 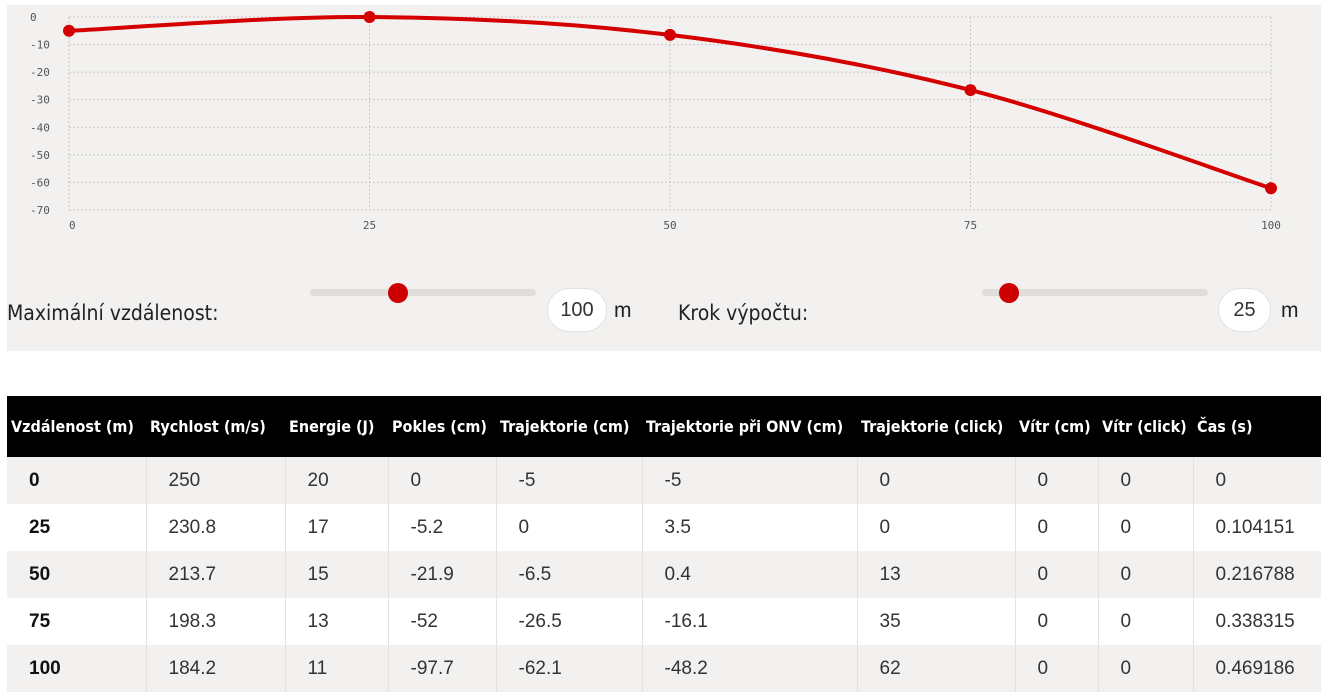 What do you see at coordinates (932, 426) in the screenshot?
I see `column-header: Trajektorie (click)` at bounding box center [932, 426].